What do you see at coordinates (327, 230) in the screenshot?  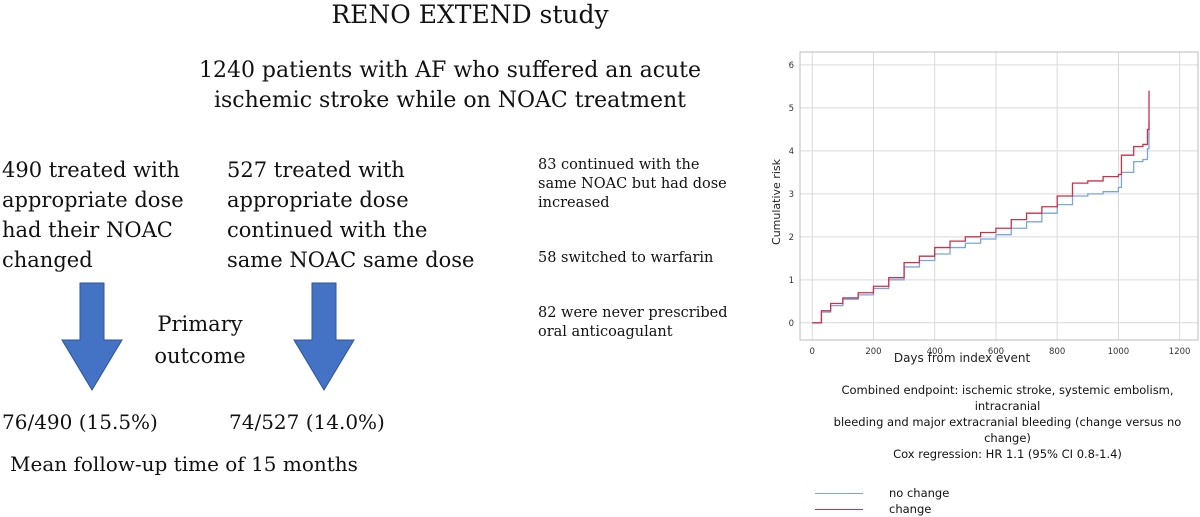 I see `group-continued-line-3: continued with the` at bounding box center [327, 230].